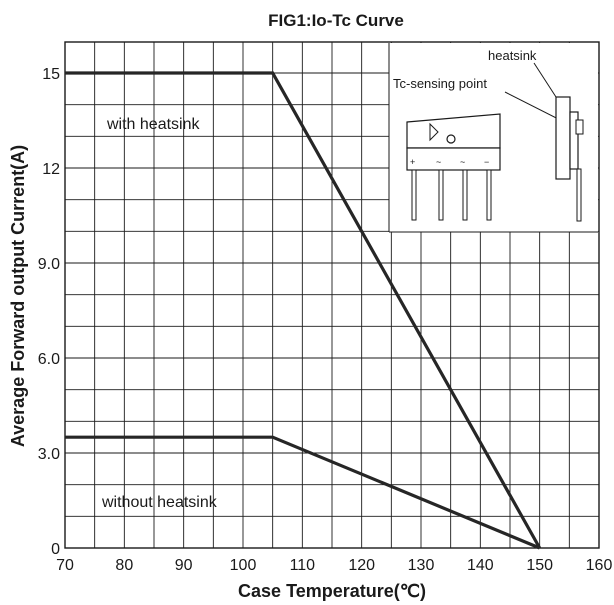 Image resolution: width=614 pixels, height=605 pixels. Describe the element at coordinates (579, 195) in the screenshot. I see `side-lead` at that location.